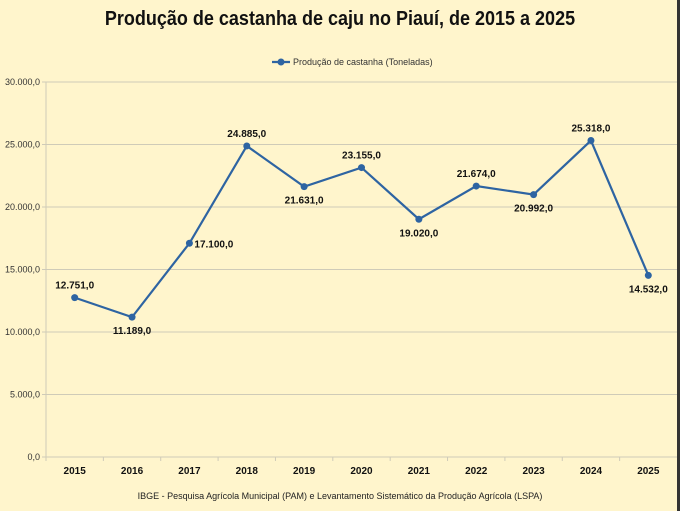  Describe the element at coordinates (590, 129) in the screenshot. I see `data-label: 25.318,0` at that location.